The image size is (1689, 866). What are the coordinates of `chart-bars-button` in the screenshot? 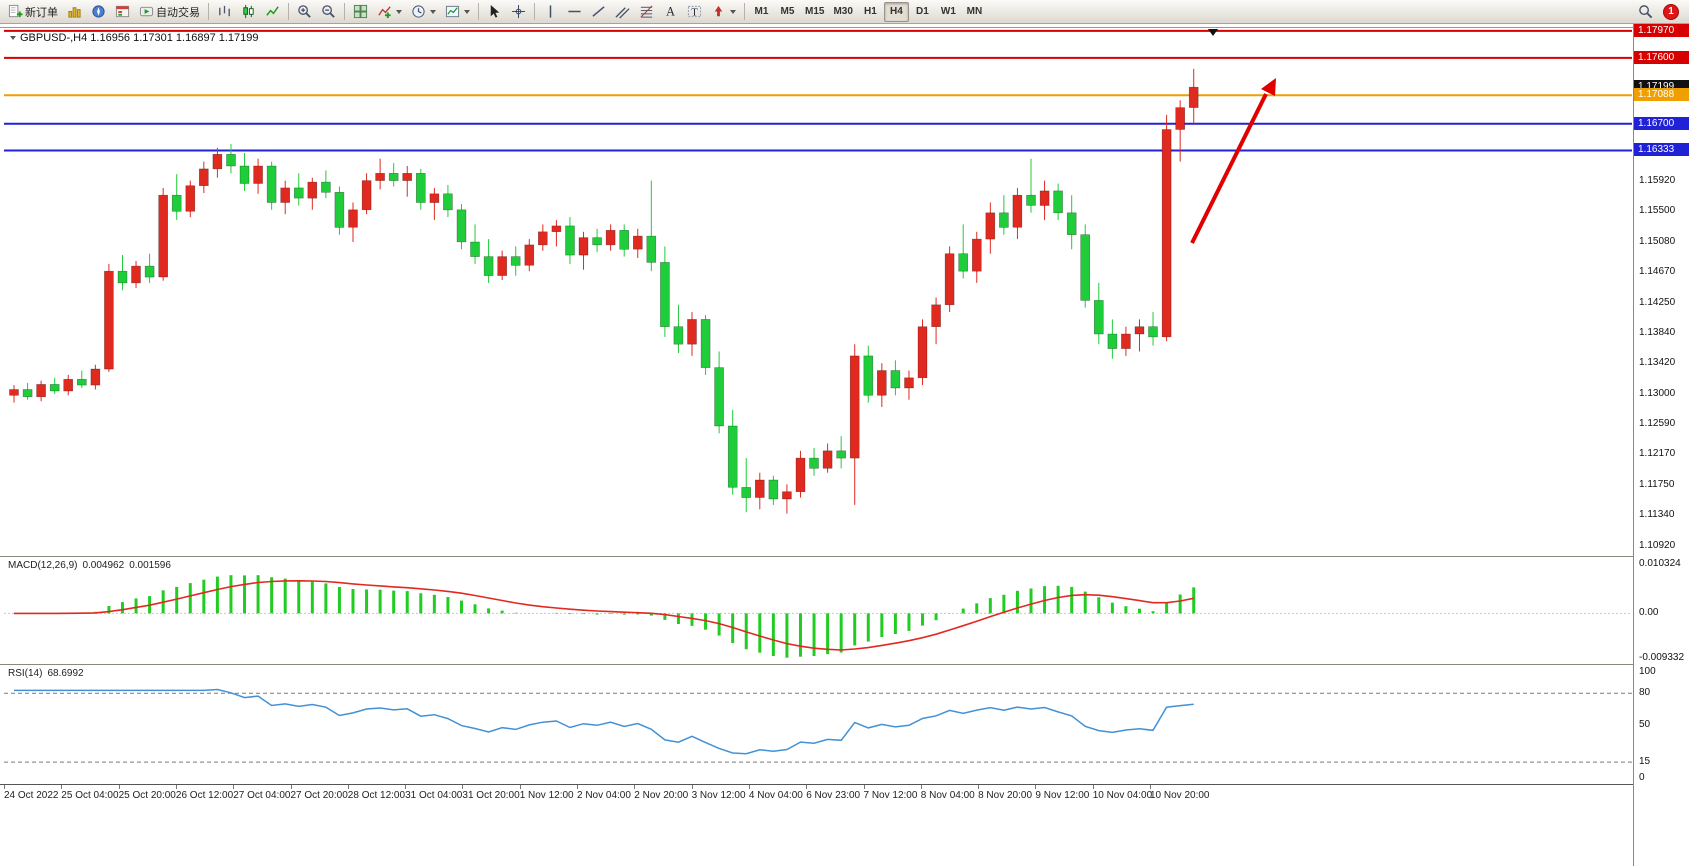 It's located at (224, 12).